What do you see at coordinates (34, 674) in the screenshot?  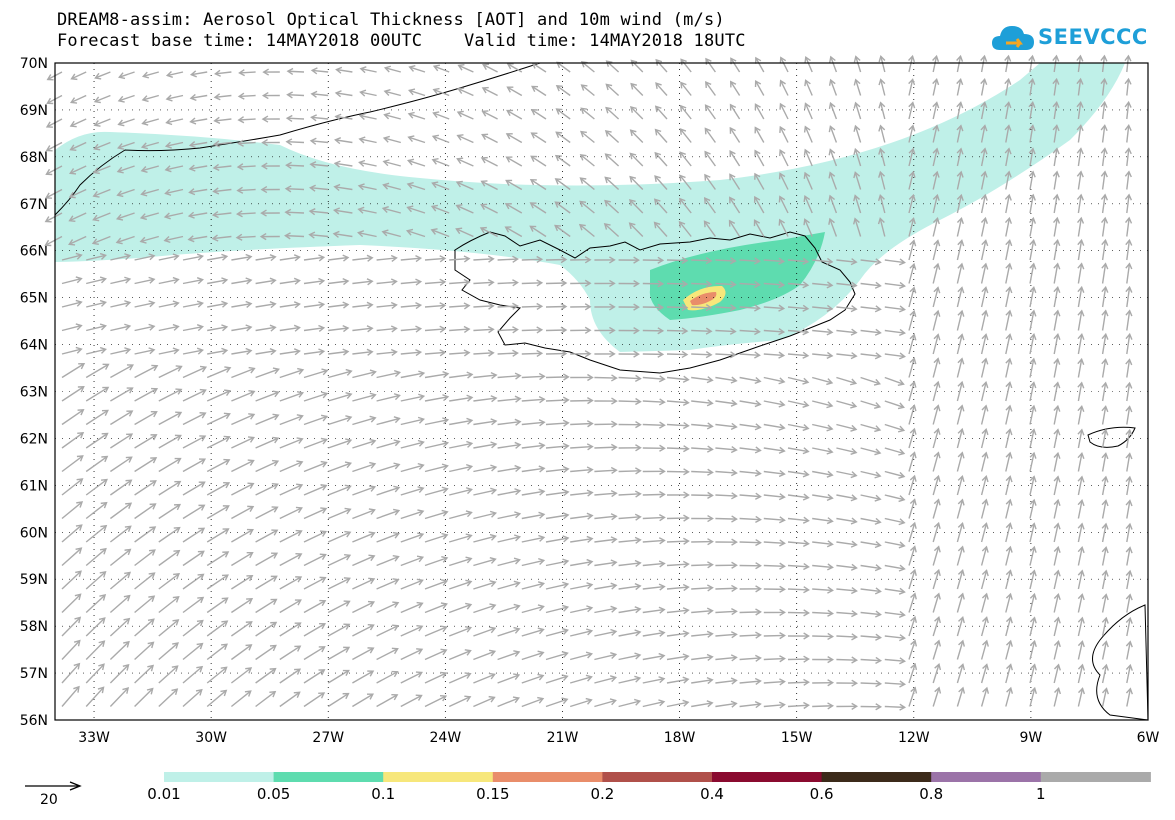 I see `lat-label: 57N` at bounding box center [34, 674].